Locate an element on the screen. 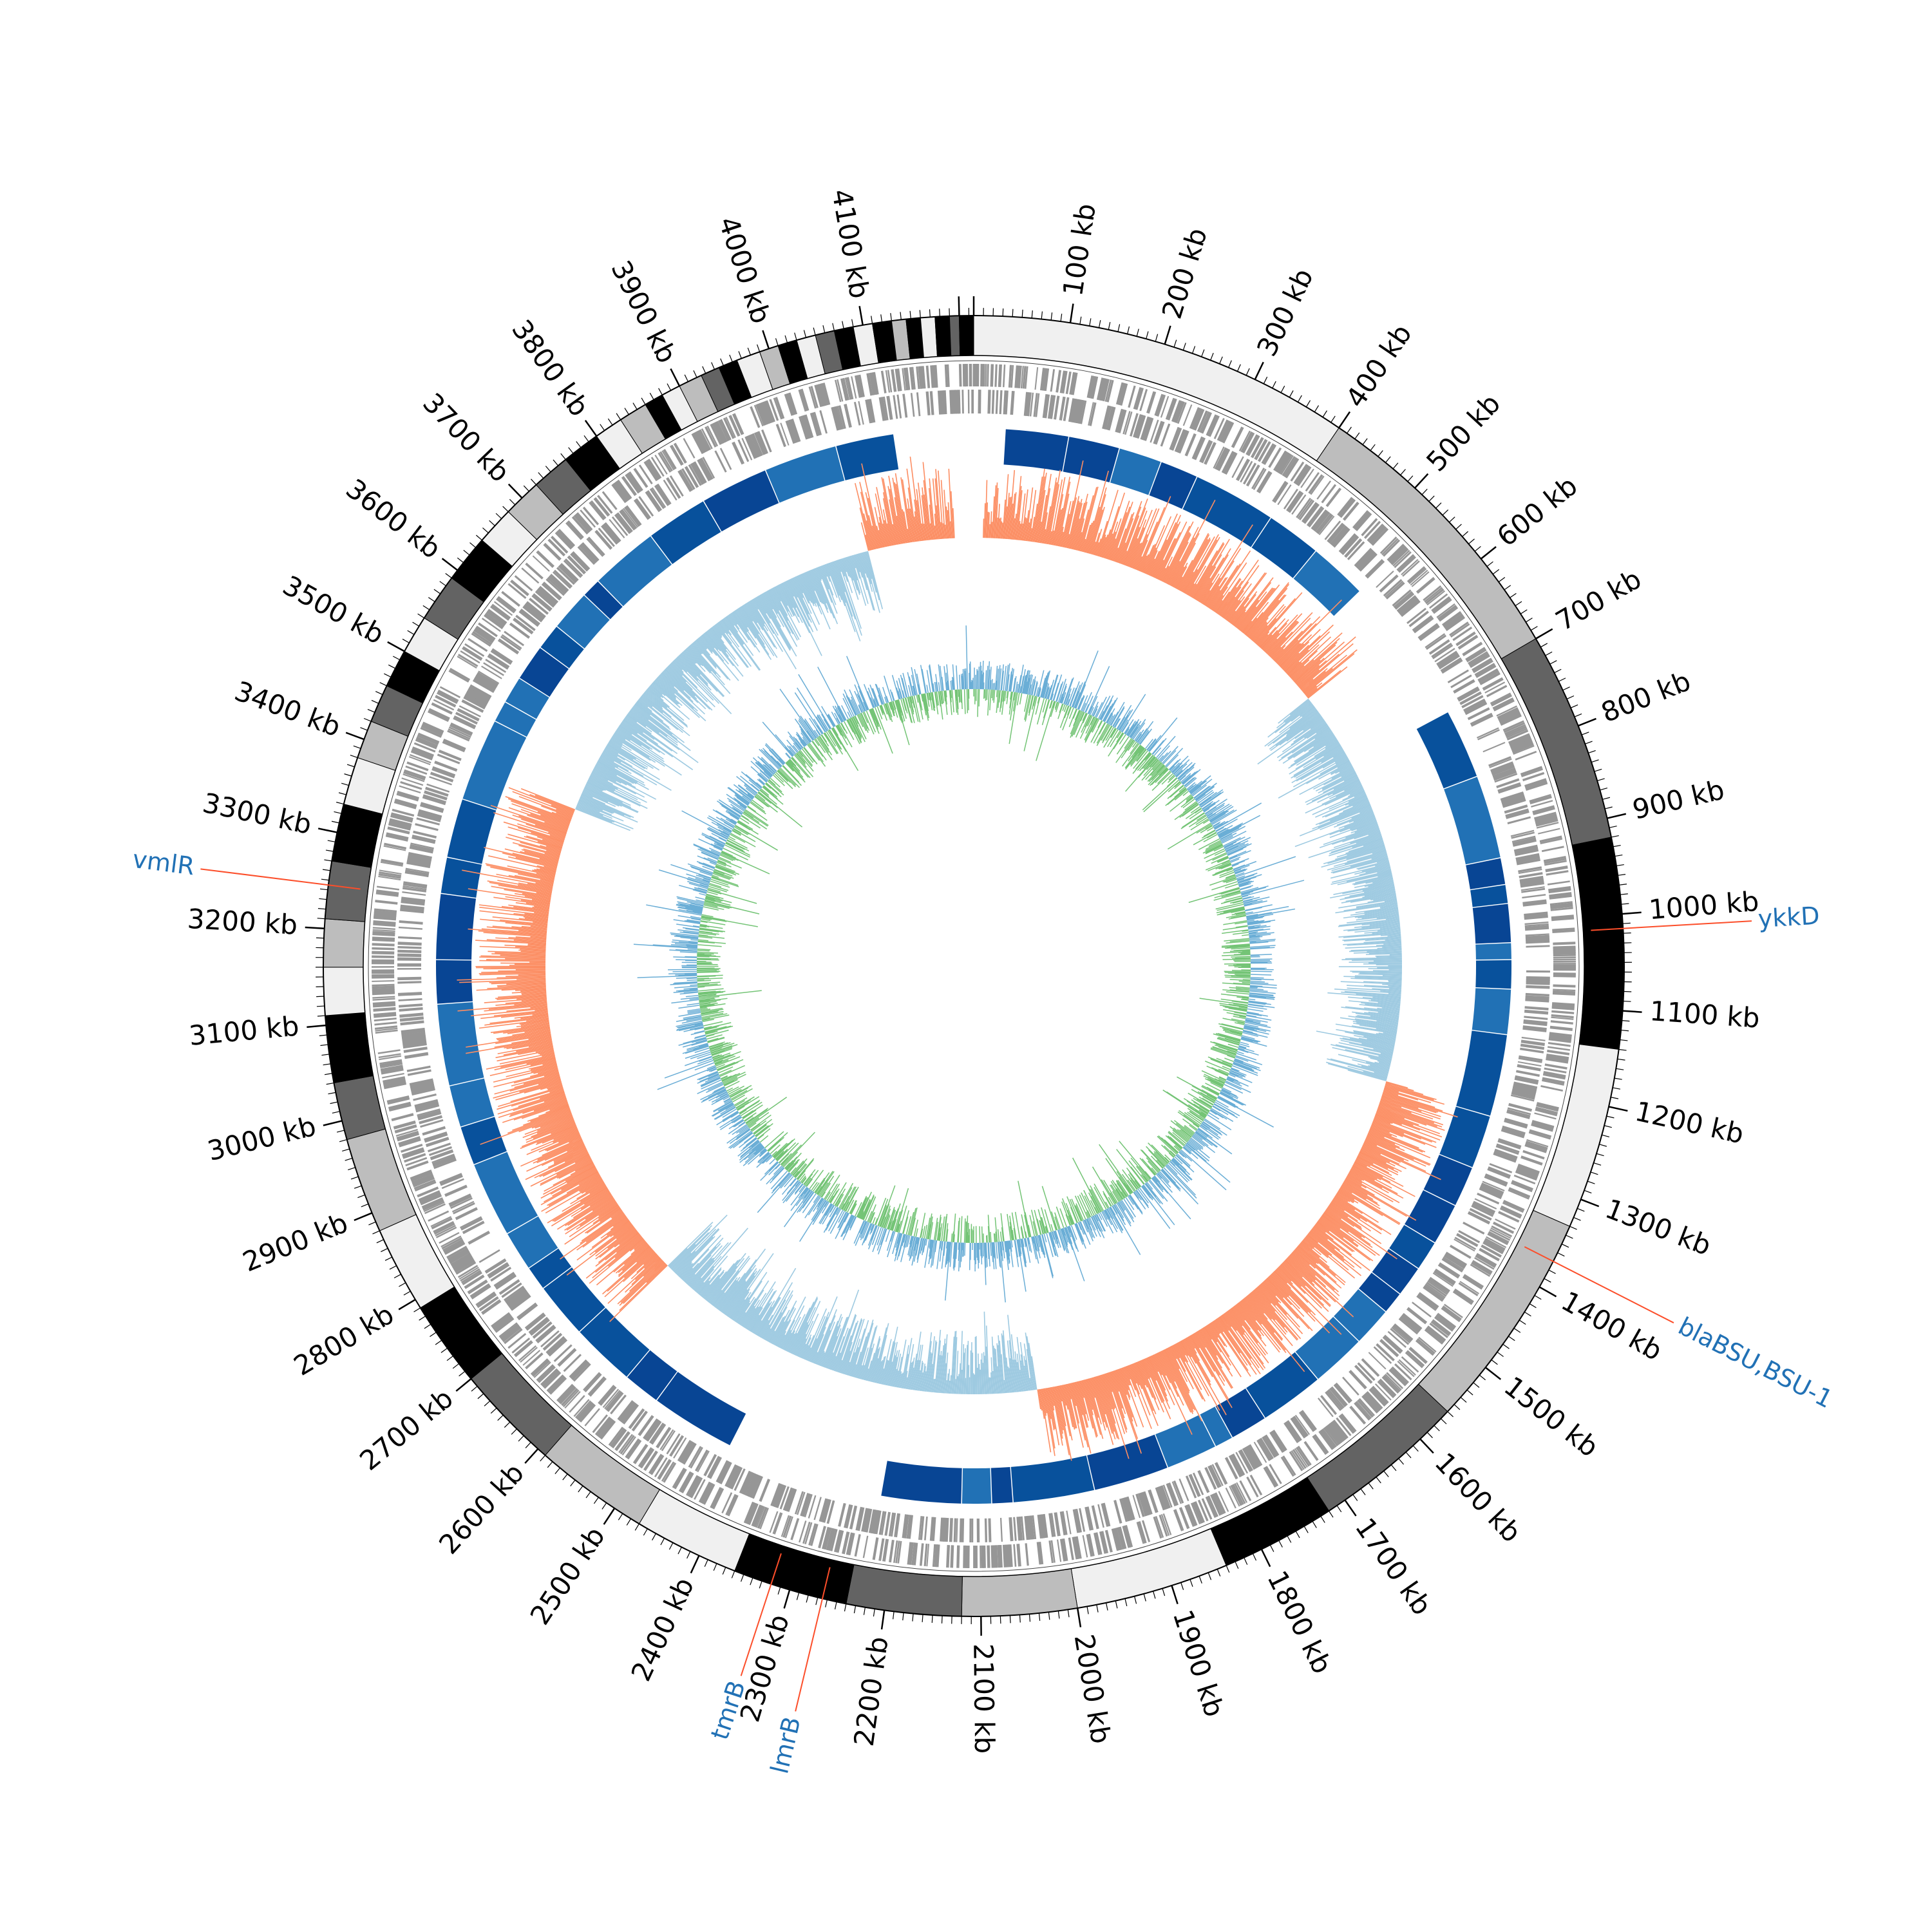  scale-label: 1000 kb is located at coordinates (1704, 906).